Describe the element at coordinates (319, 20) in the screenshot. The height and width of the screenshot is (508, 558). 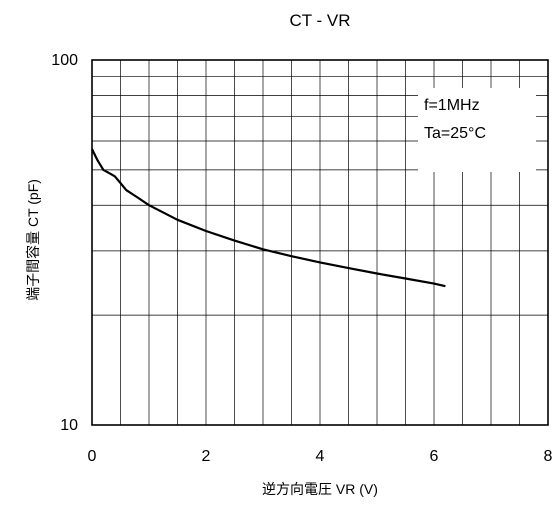
I see `chart-title: CT - VR` at that location.